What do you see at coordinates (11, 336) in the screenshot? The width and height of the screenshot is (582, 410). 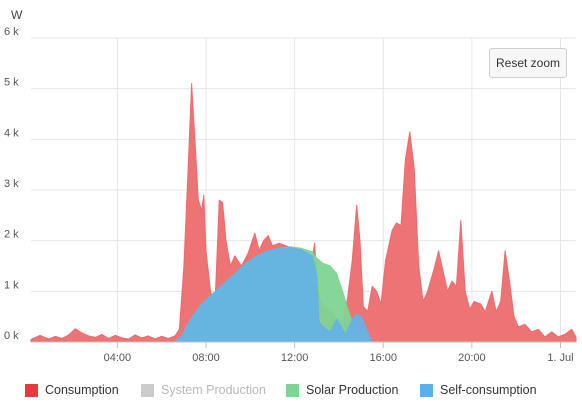 I see `y-tick-label: 0 k` at bounding box center [11, 336].